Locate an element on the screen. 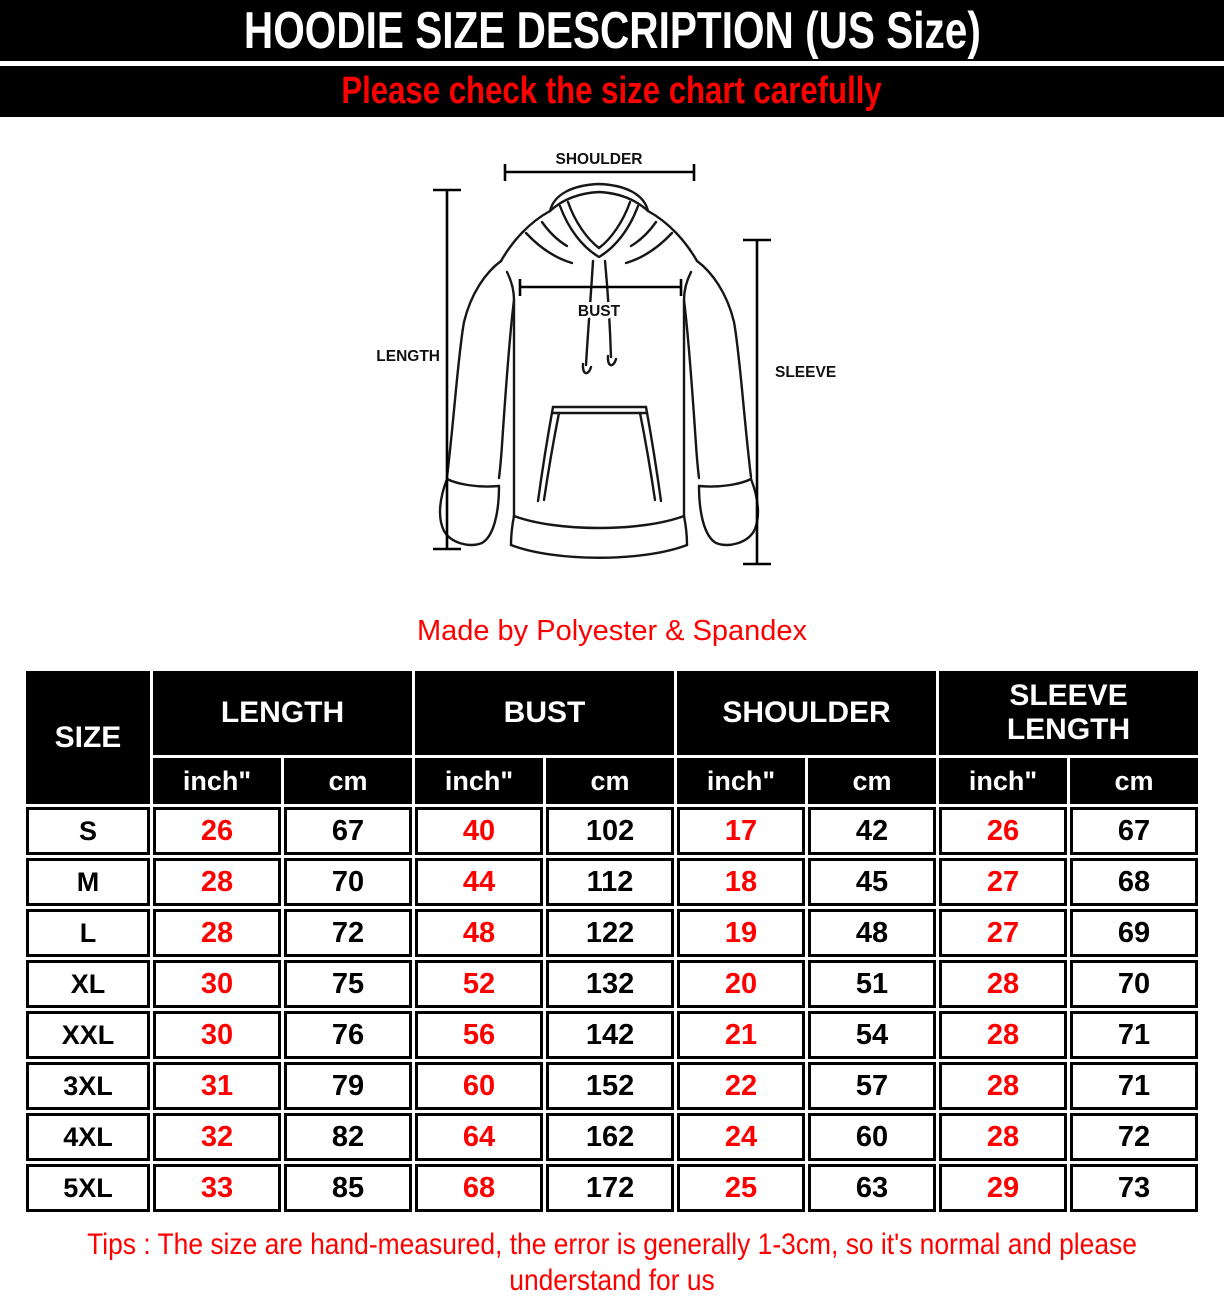 Image resolution: width=1224 pixels, height=1299 pixels. group-header-bust: BUST is located at coordinates (545, 713).